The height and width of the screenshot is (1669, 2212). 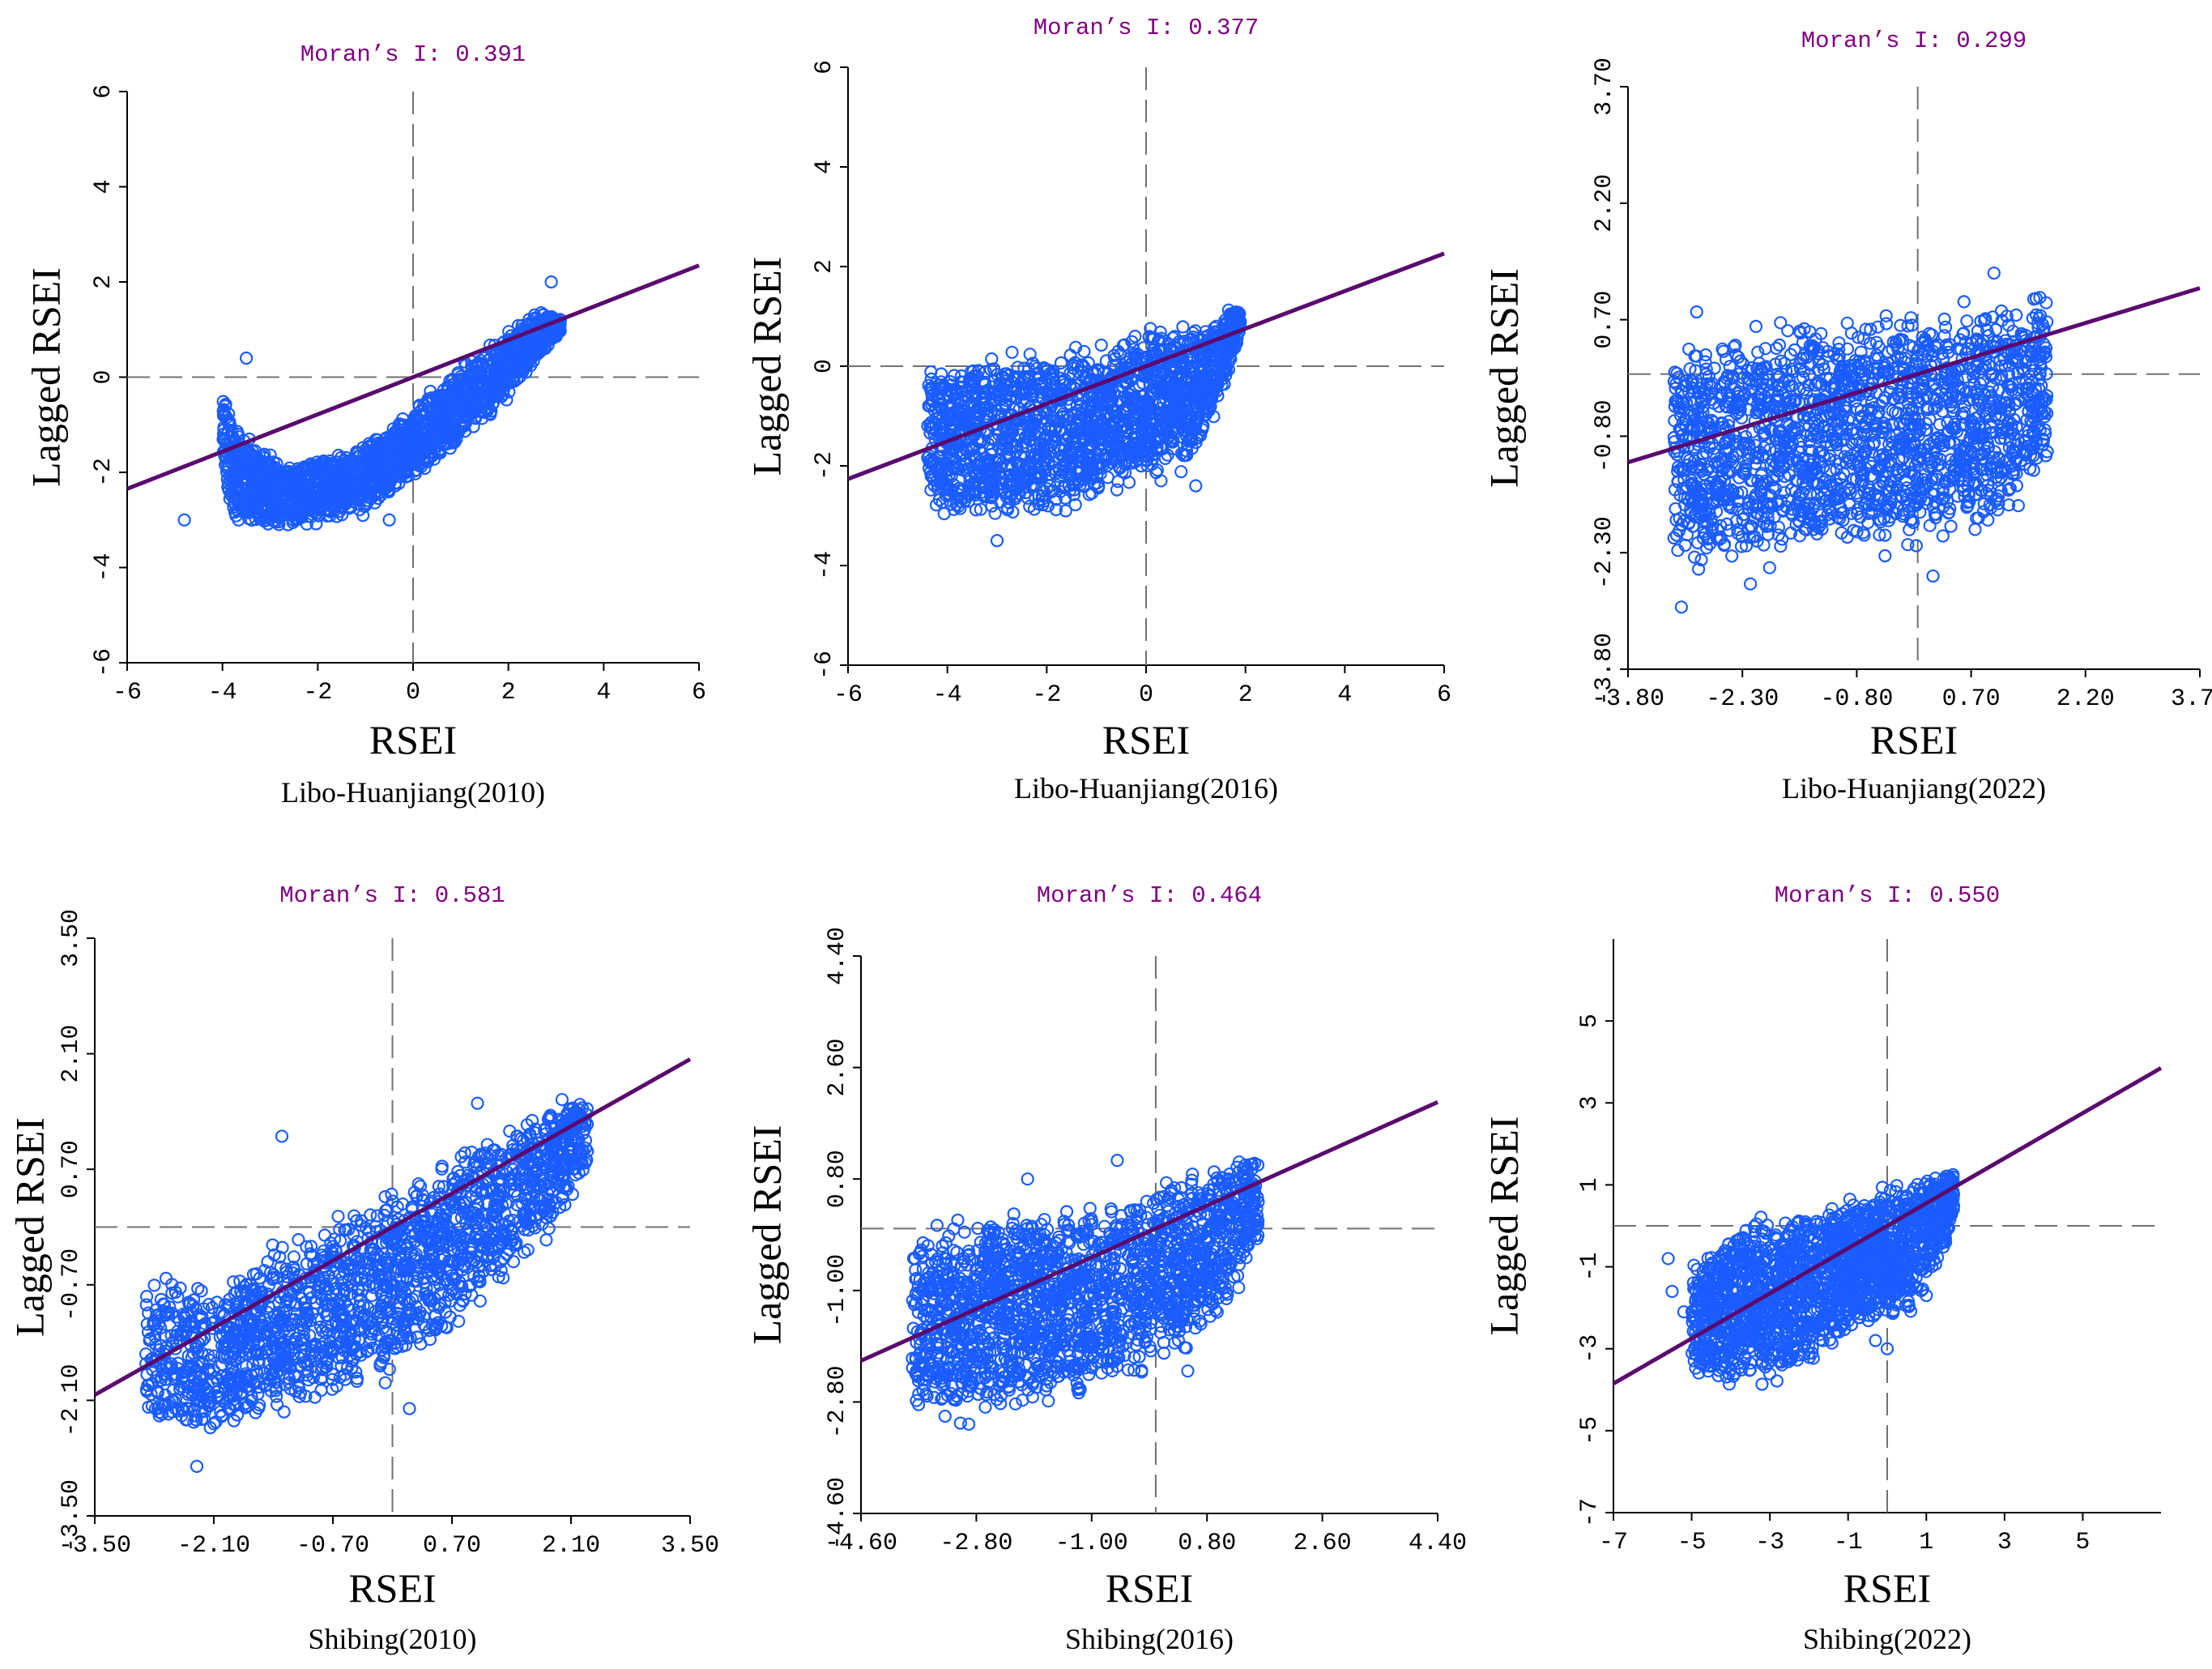 I want to click on y-tick-label: -2.30, so click(x=1605, y=552).